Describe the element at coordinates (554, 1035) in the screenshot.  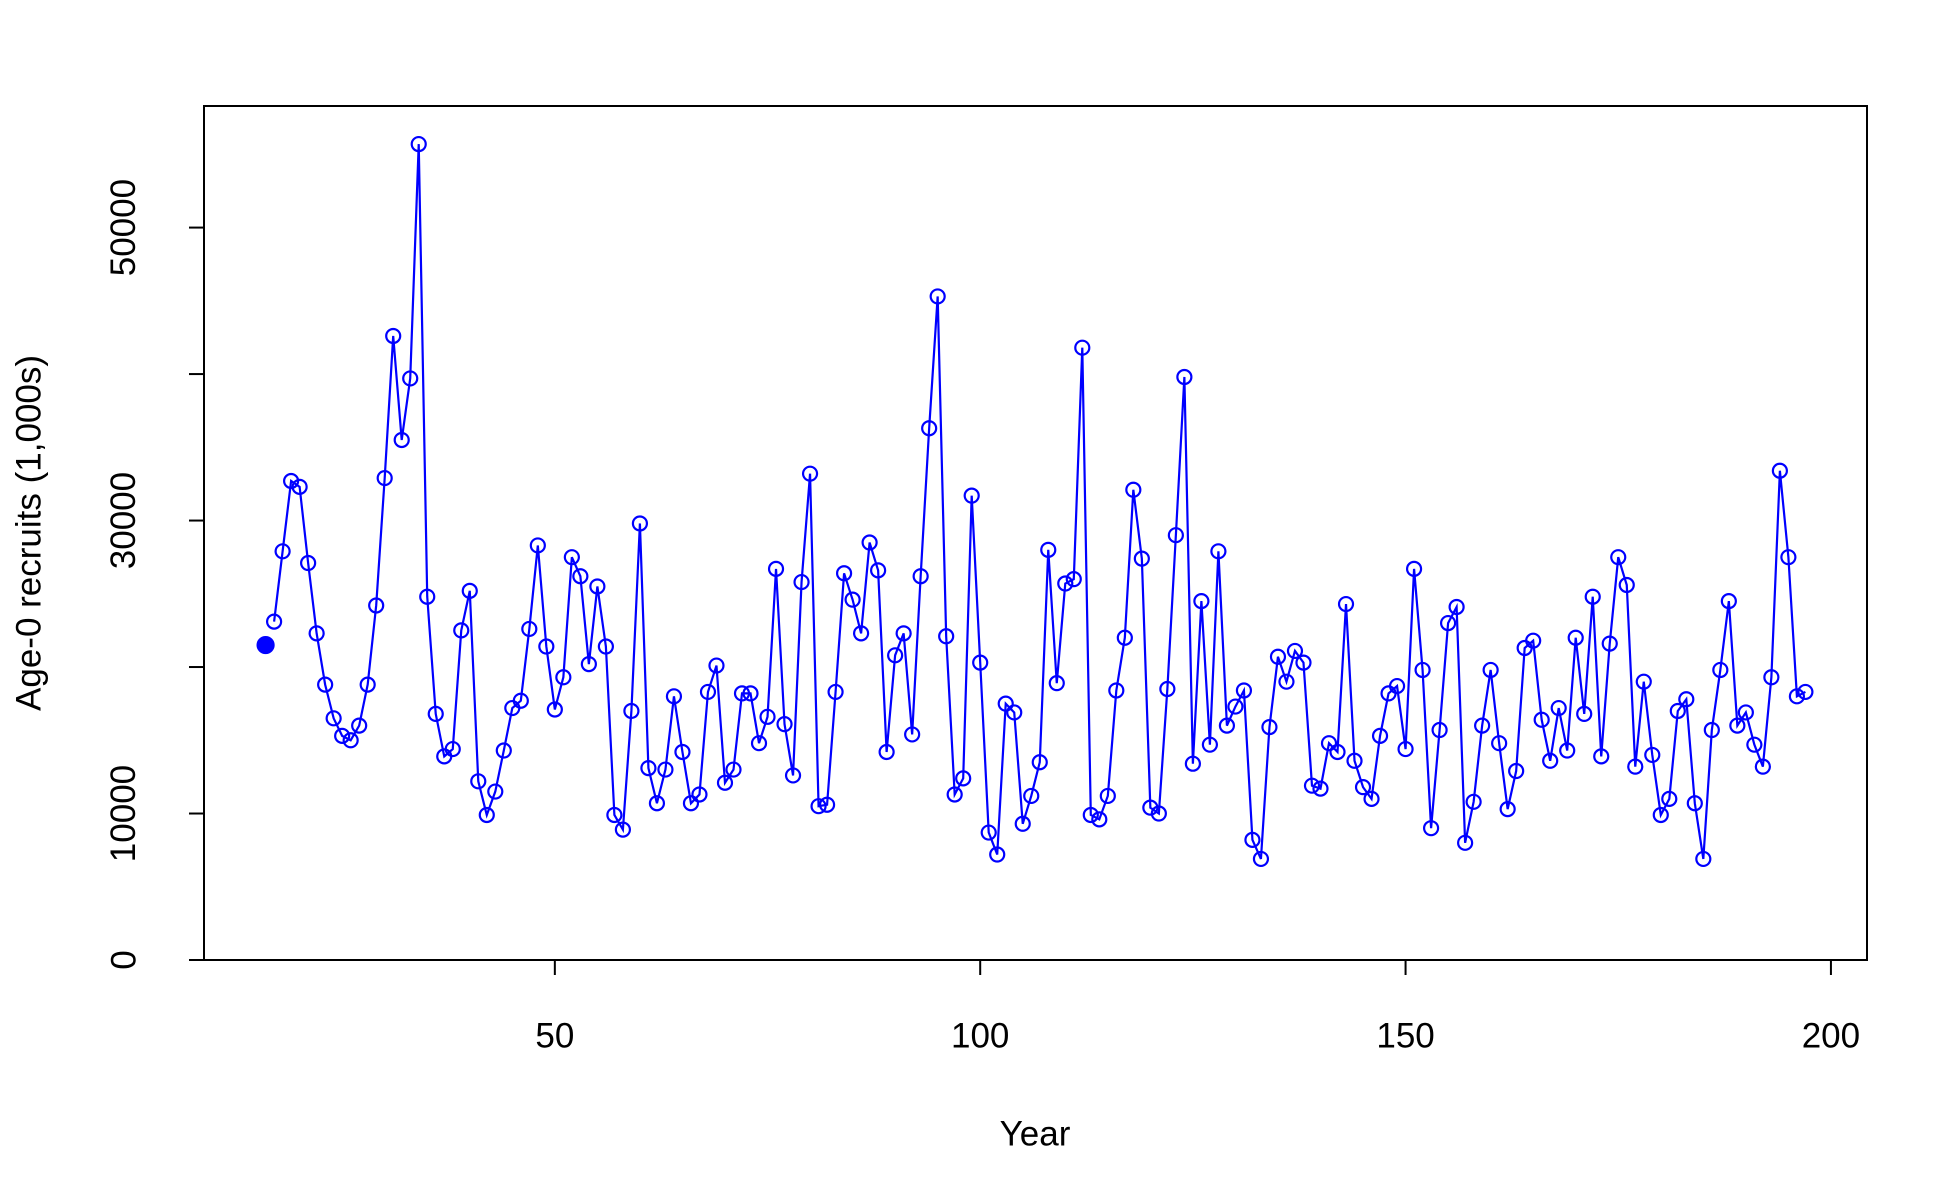
I see `x-tick-label: 50` at that location.